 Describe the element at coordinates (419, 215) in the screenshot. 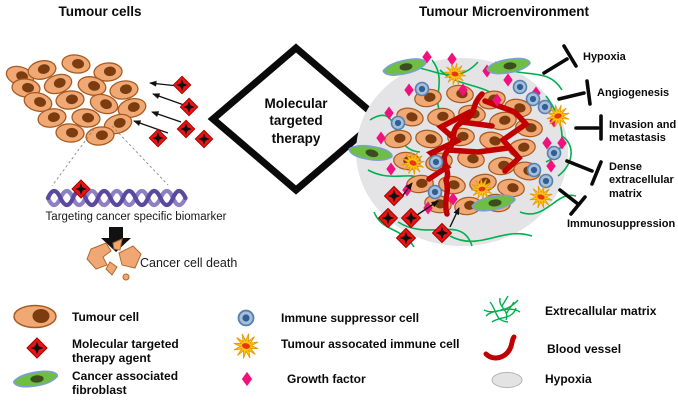

I see `therapy-agents-right-group` at that location.